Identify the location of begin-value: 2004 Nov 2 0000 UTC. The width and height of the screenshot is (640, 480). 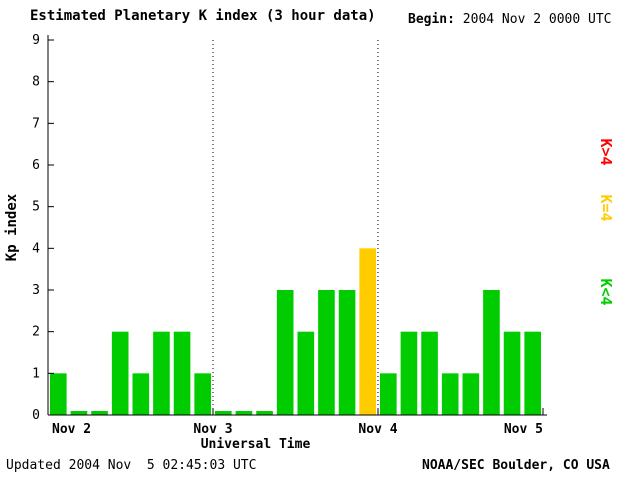
(537, 19).